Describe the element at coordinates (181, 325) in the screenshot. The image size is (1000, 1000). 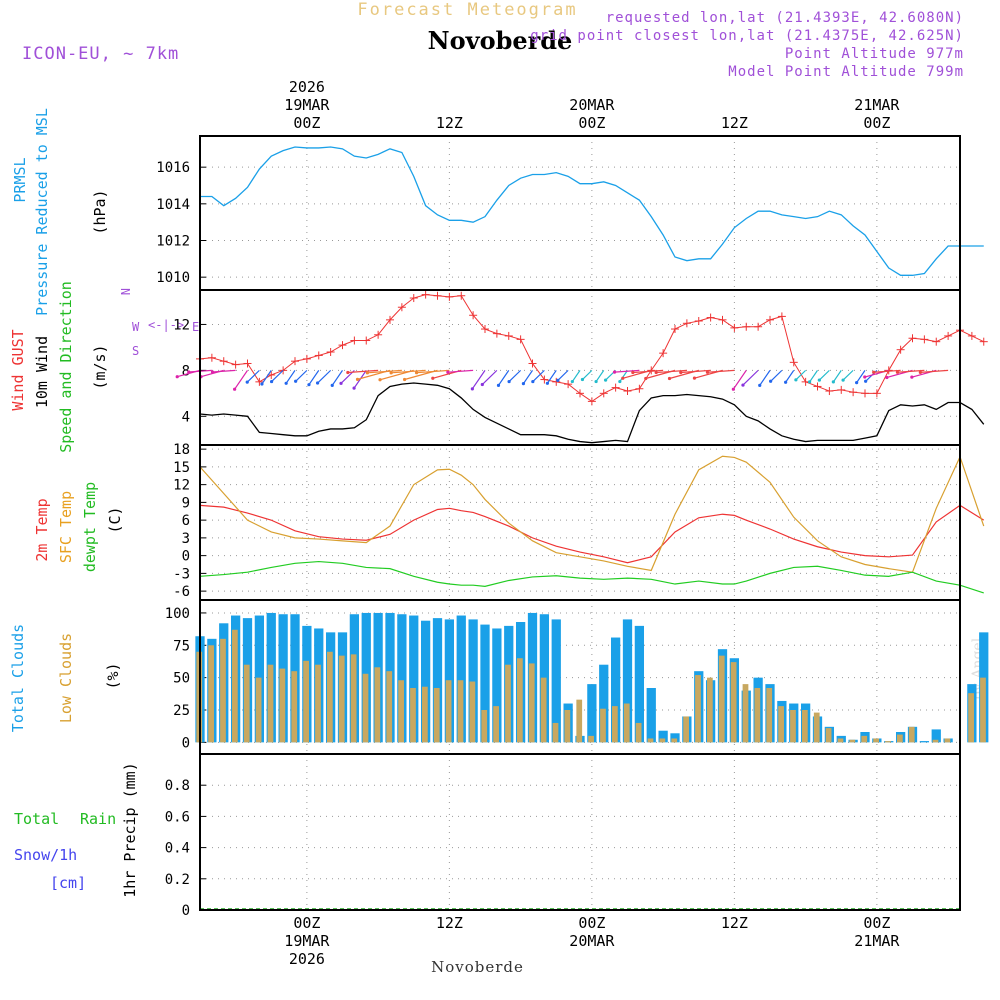
I see `ytick-label: 12` at that location.